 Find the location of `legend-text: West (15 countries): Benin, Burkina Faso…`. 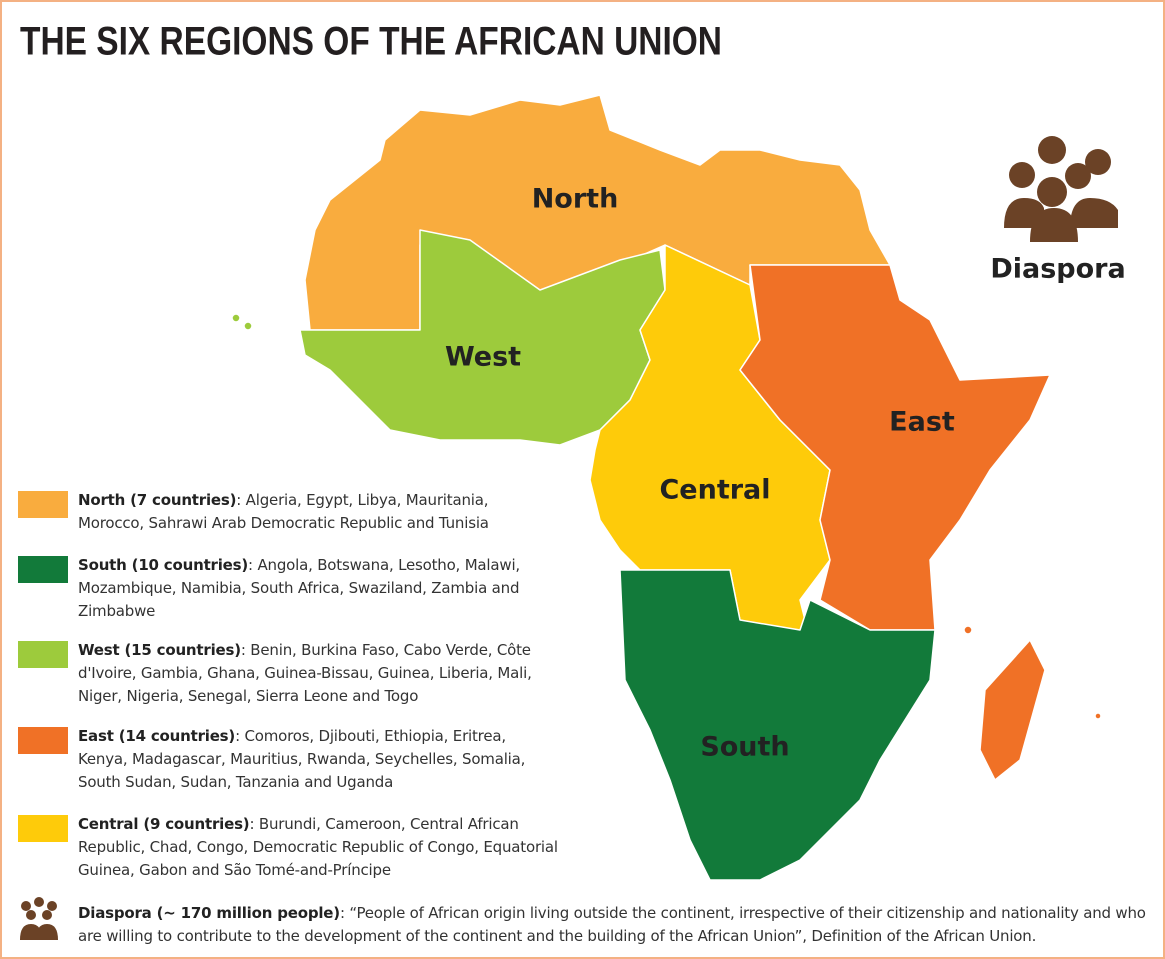

legend-text: West (15 countries): Benin, Burkina Faso… is located at coordinates (318, 673).